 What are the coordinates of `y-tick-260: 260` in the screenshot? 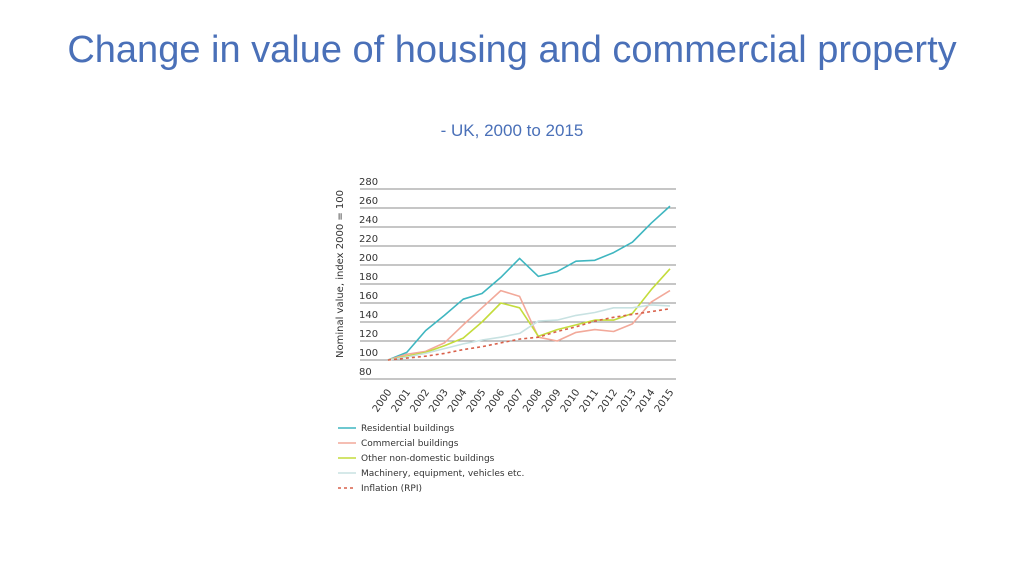 It's located at (368, 201).